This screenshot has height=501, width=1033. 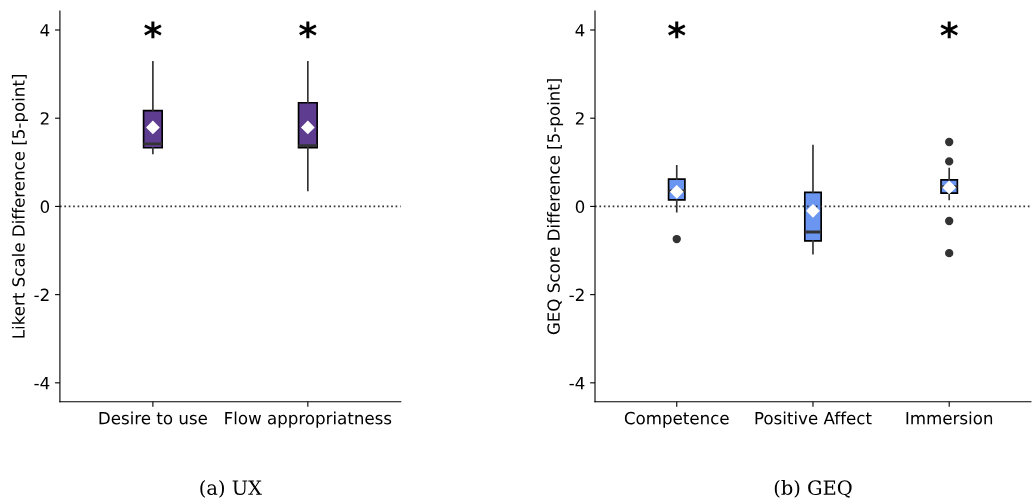 I want to click on text: (a) UX, so click(x=231, y=488).